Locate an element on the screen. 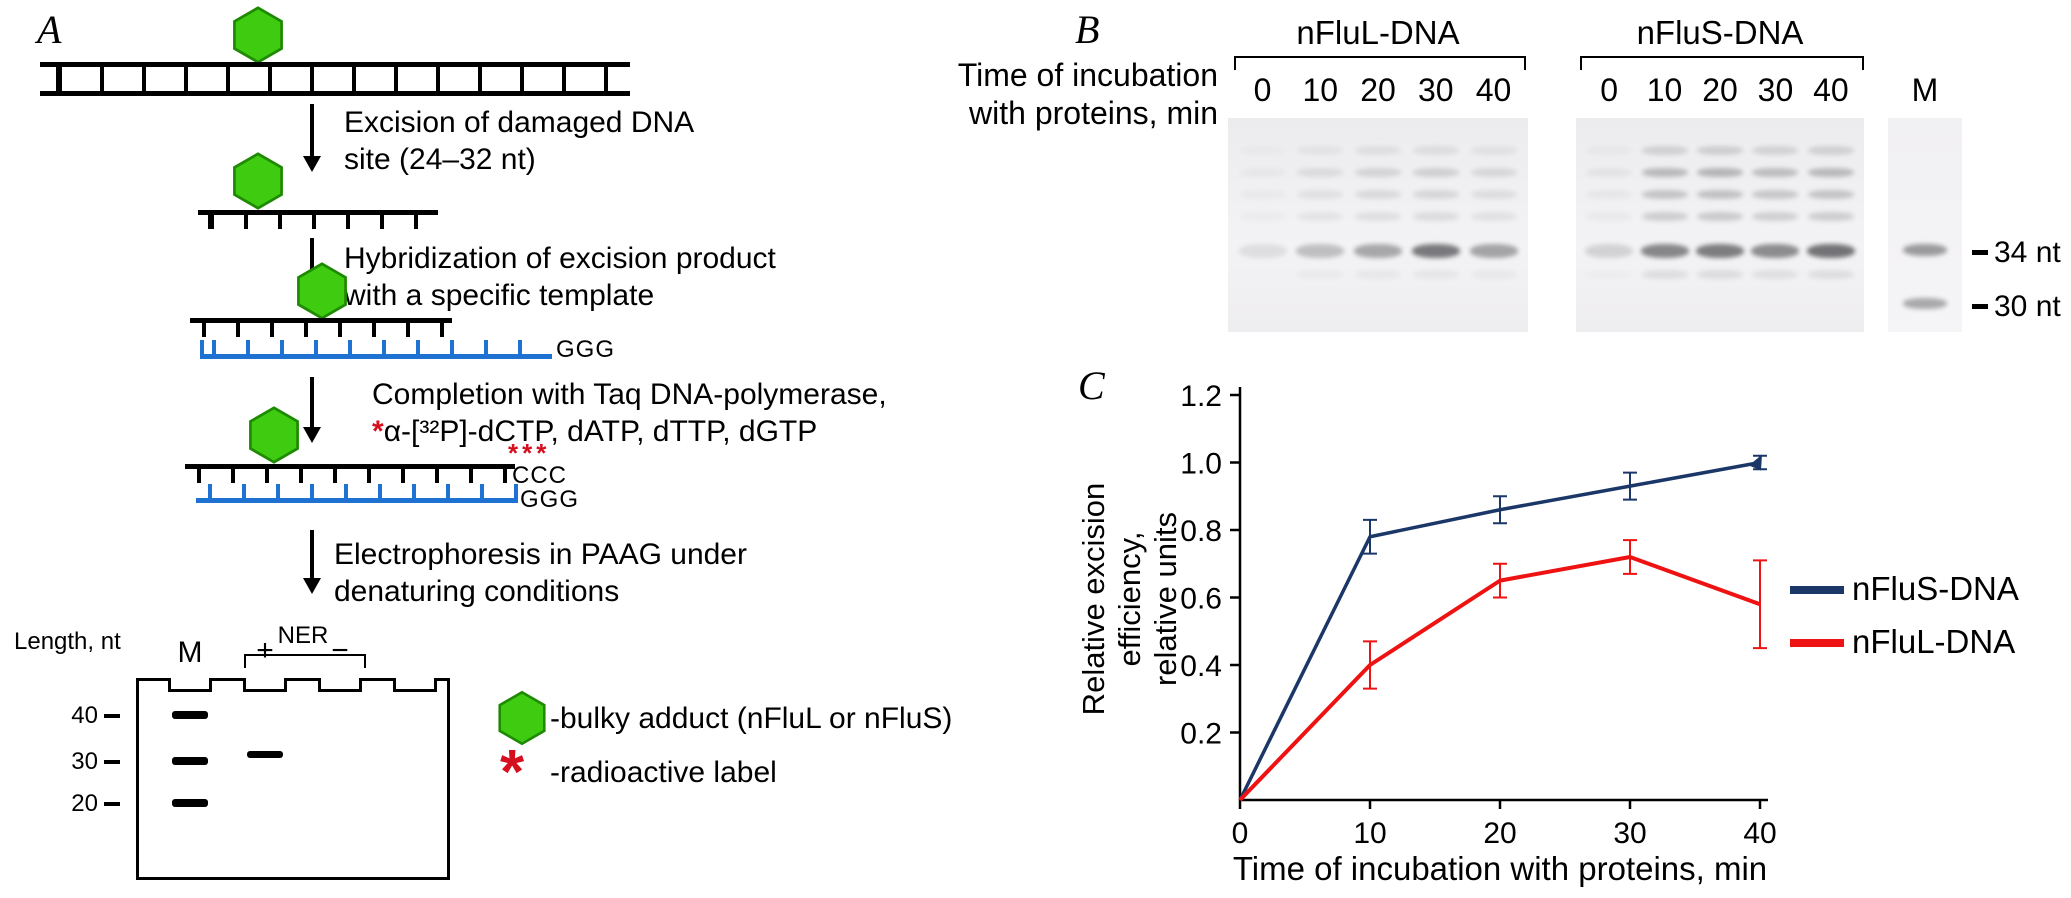 The width and height of the screenshot is (2071, 898). x-tick-label: 10 is located at coordinates (1369, 833).